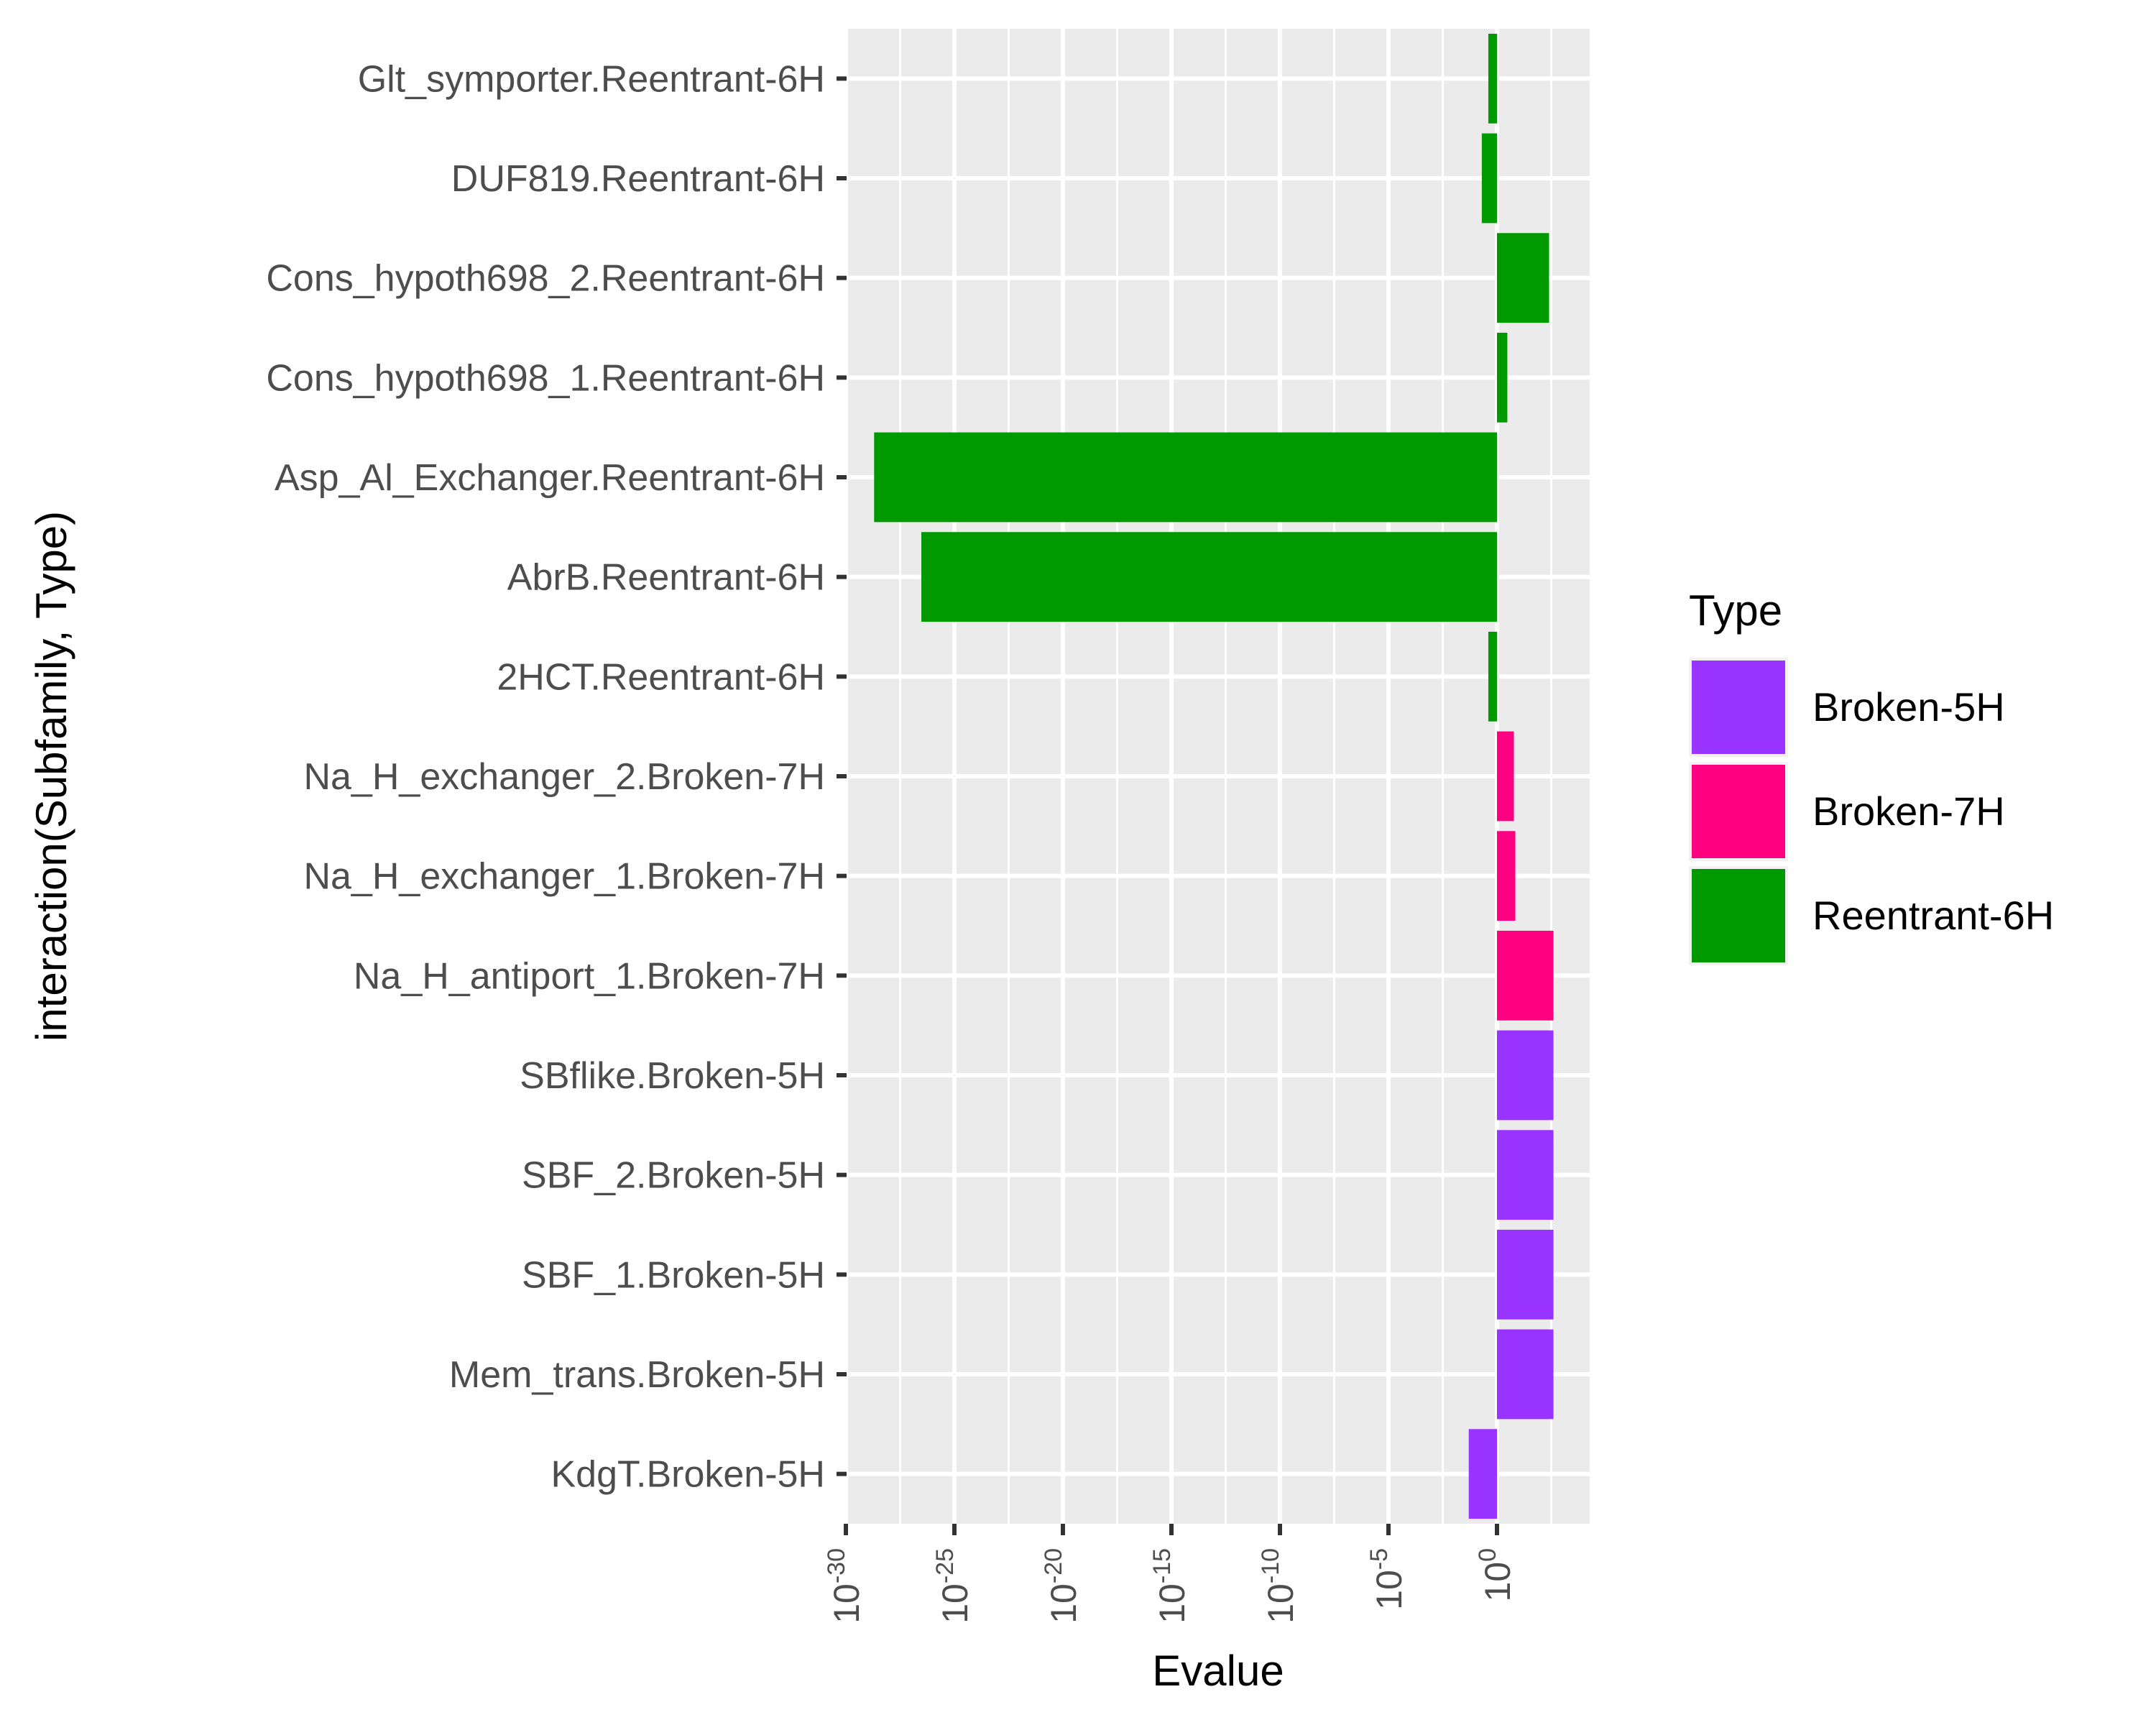 This screenshot has height=1725, width=2156. What do you see at coordinates (837, 1565) in the screenshot?
I see `x-tick-exponent: -30` at bounding box center [837, 1565].